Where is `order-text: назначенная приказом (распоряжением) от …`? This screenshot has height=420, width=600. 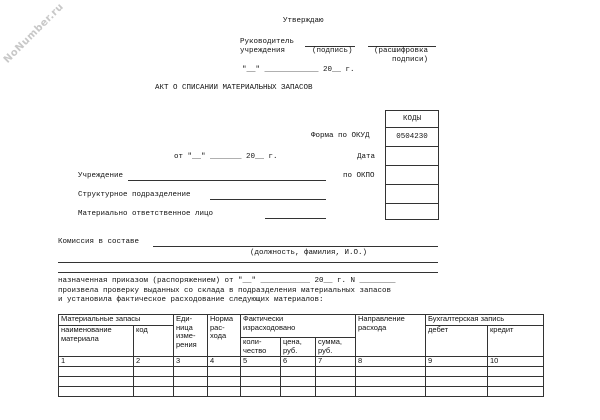 order-text: назначенная приказом (распоряжением) от … is located at coordinates (227, 281).